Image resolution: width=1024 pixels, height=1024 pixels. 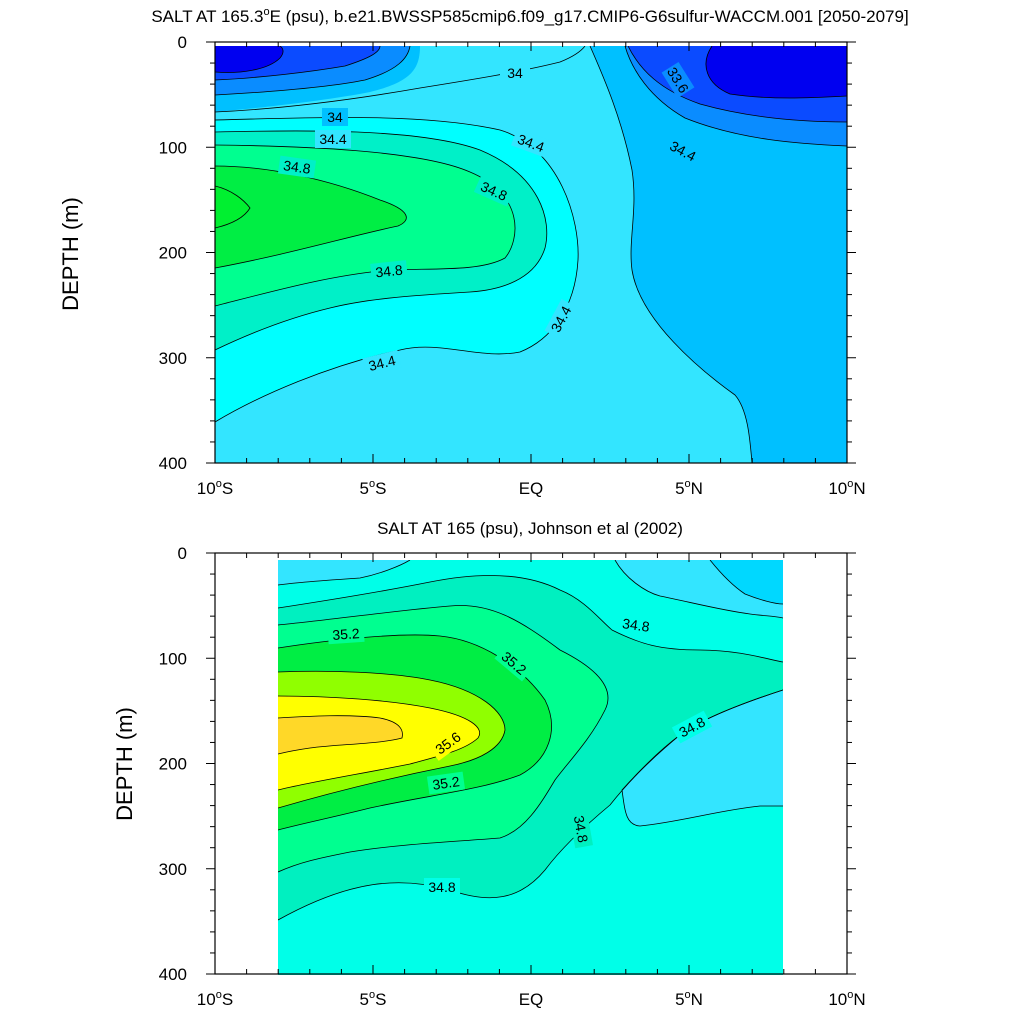 I want to click on bottom-y-axis-label: DEPTH (m), so click(x=124, y=764).